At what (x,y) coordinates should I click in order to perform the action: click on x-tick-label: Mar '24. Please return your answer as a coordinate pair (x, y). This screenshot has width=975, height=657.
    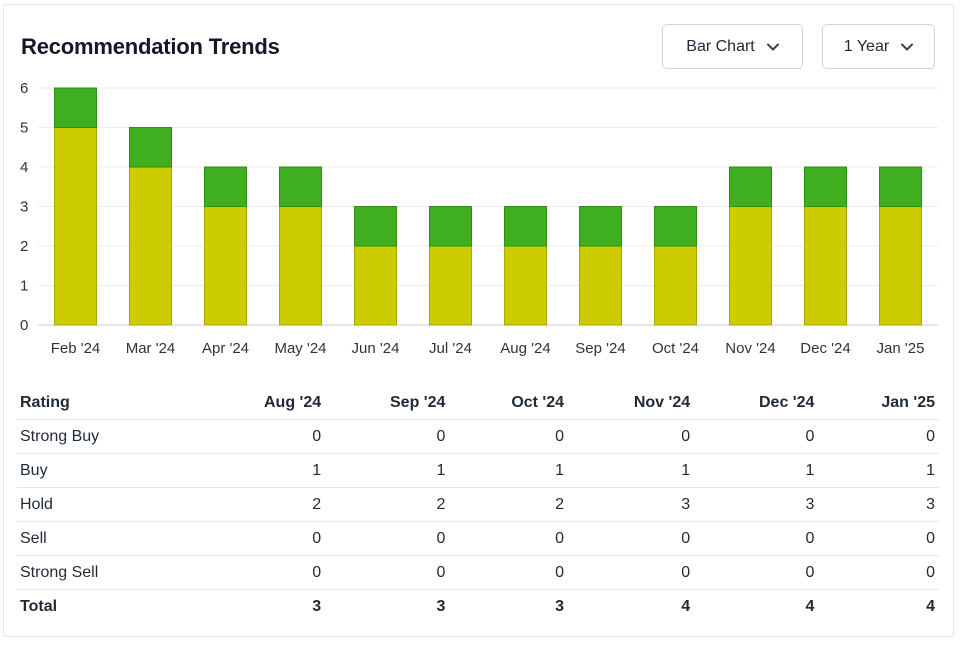
    Looking at the image, I should click on (151, 348).